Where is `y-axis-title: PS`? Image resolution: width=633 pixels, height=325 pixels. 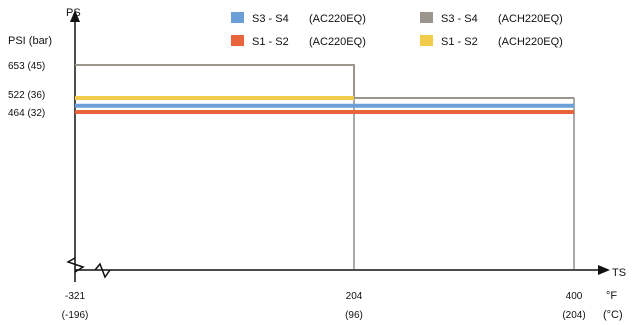 y-axis-title: PS is located at coordinates (73, 13).